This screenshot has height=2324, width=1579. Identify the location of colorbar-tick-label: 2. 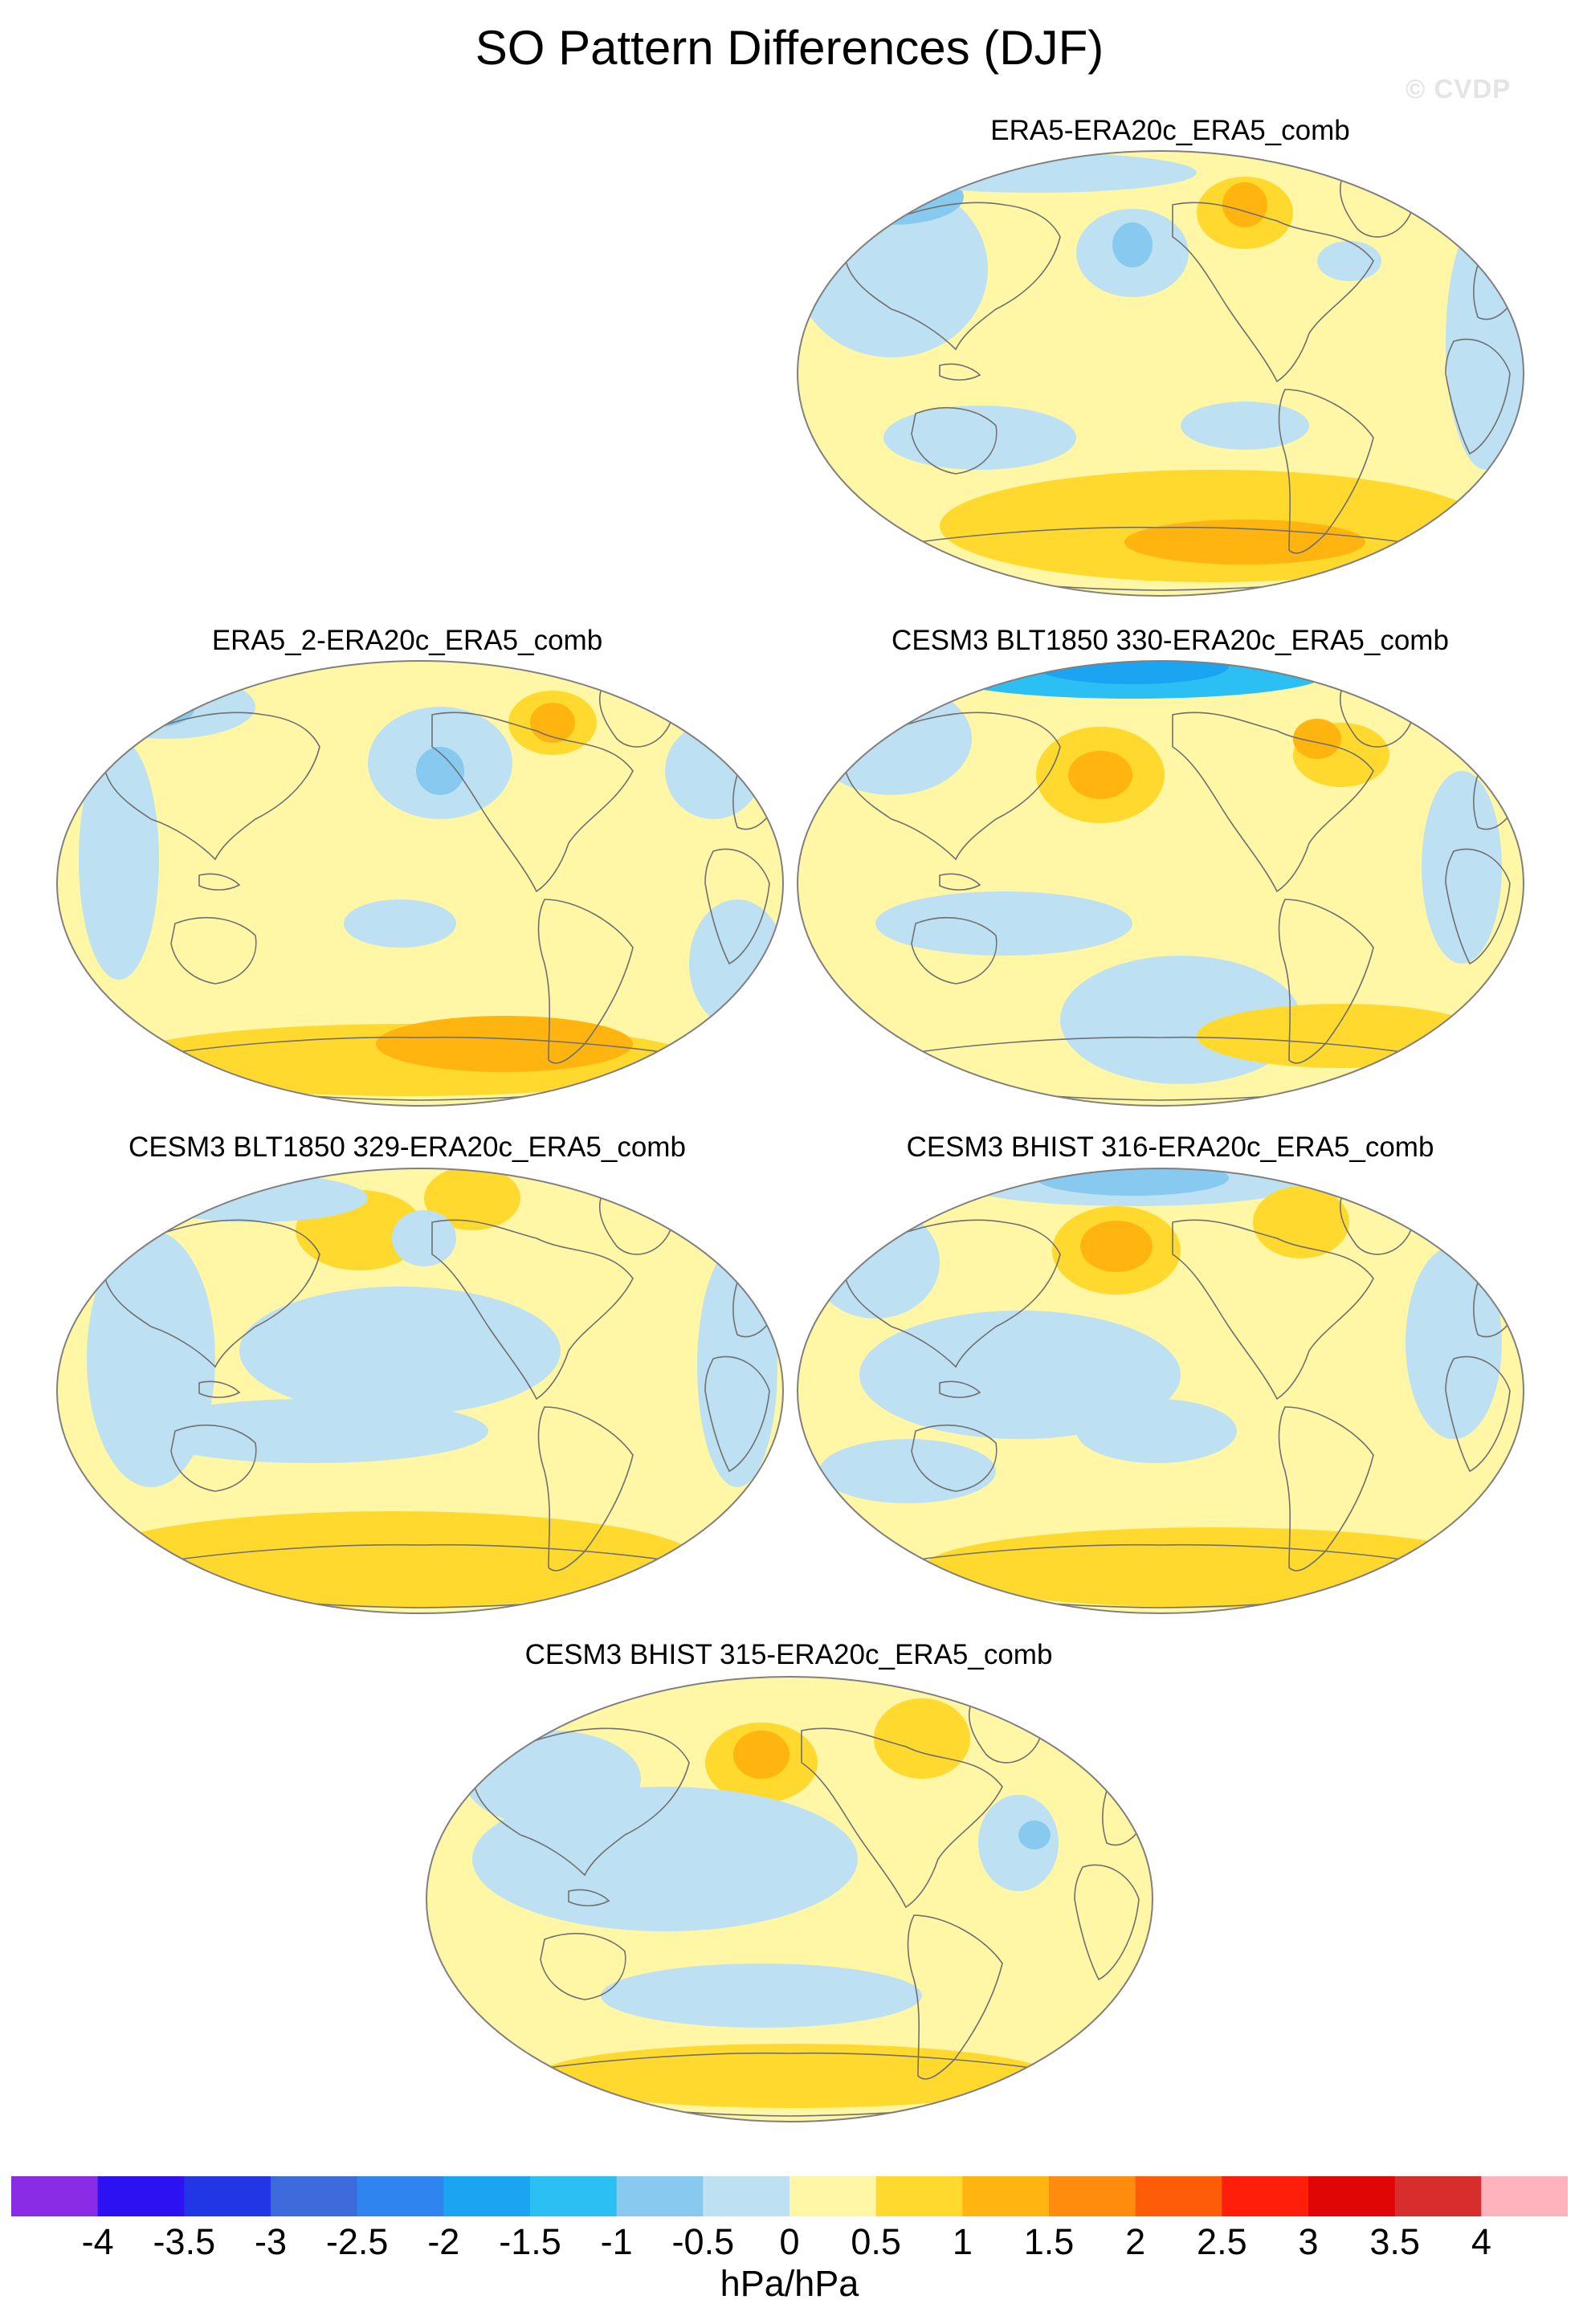
(1135, 2242).